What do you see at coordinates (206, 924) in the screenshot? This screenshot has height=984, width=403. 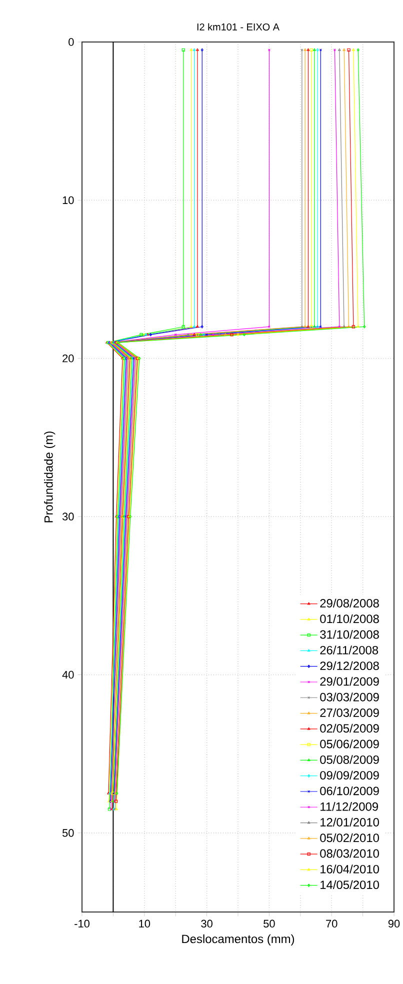 I see `x-tick-label: 30` at bounding box center [206, 924].